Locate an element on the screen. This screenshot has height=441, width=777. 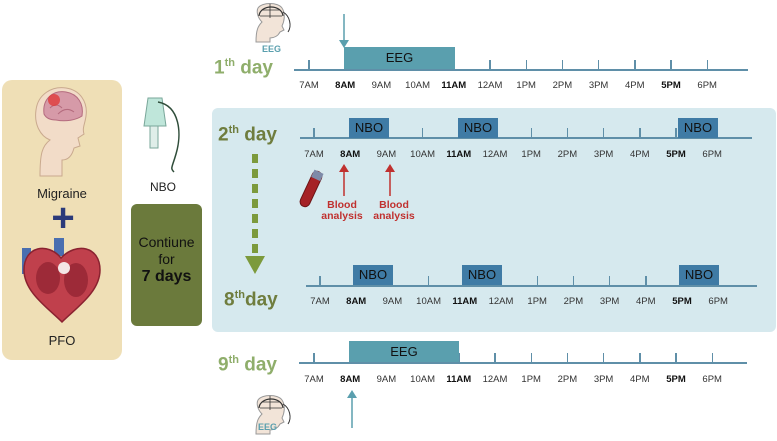
day8-hour-label: 7AM is located at coordinates (320, 301).